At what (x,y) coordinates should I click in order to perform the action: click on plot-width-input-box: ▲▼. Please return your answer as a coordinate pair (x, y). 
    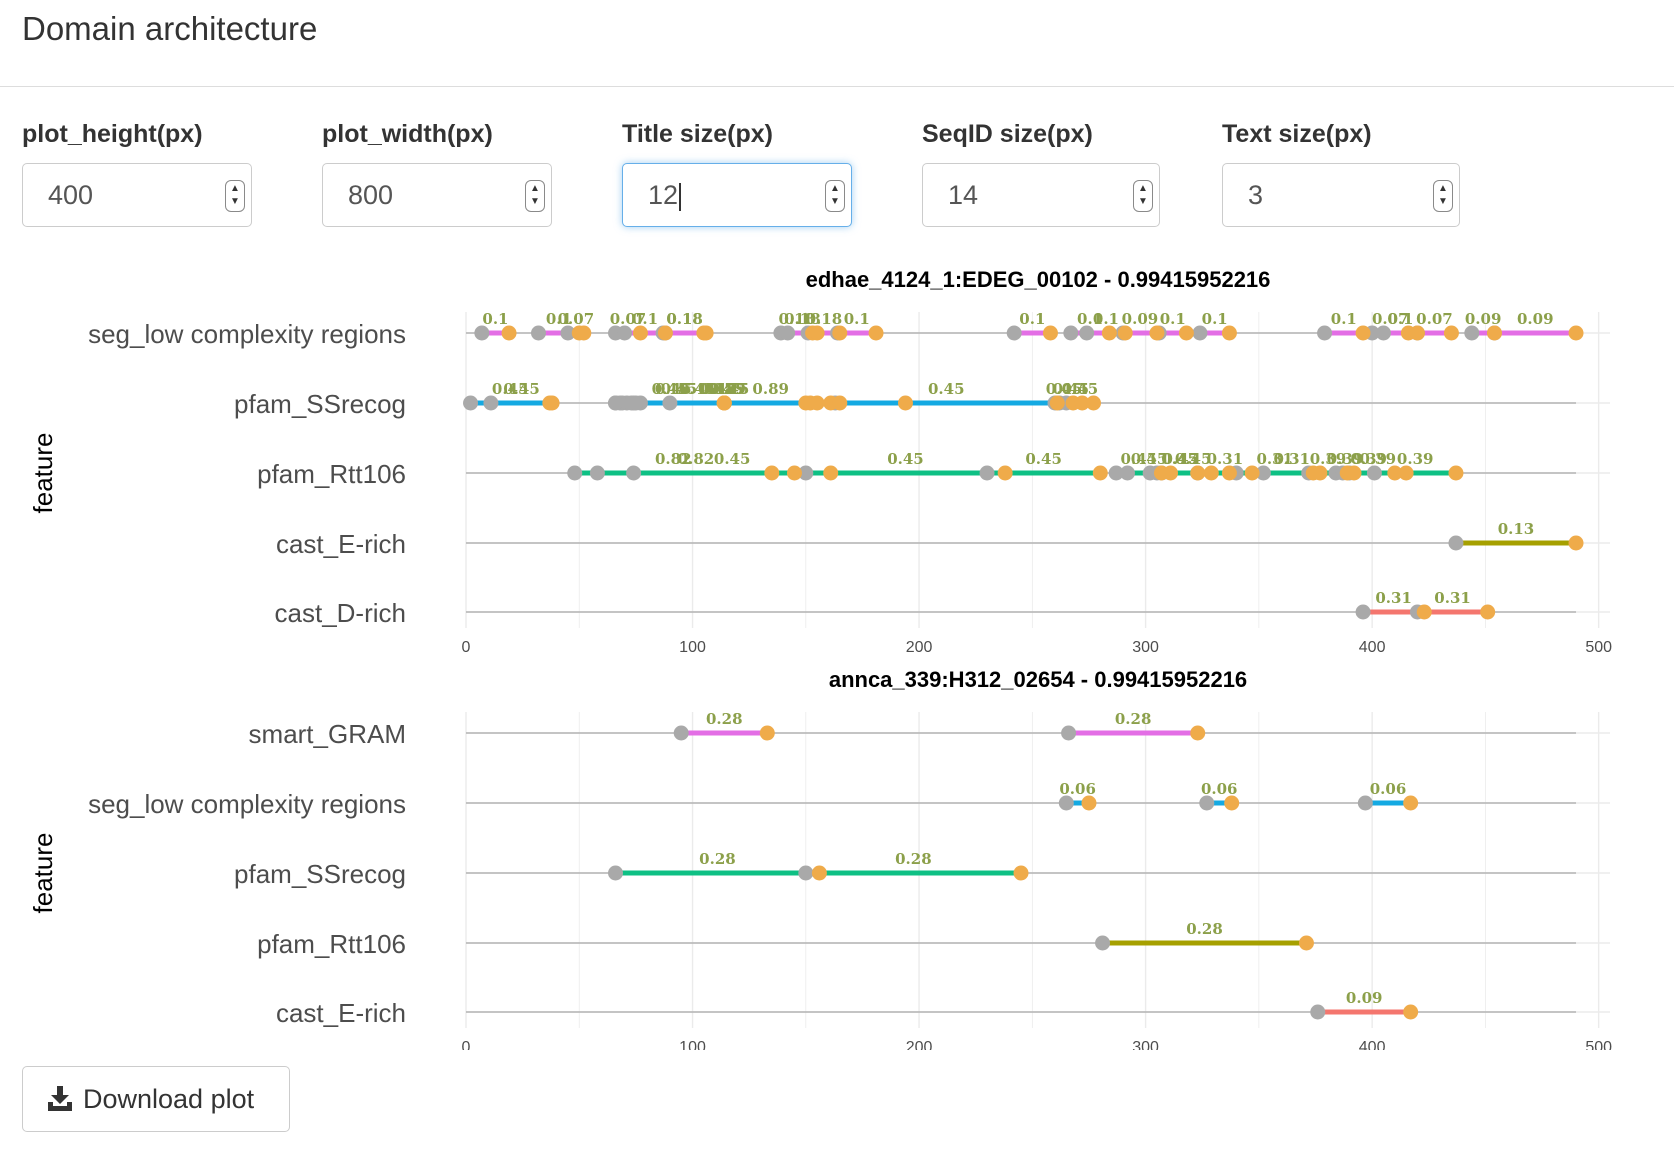
    Looking at the image, I should click on (437, 195).